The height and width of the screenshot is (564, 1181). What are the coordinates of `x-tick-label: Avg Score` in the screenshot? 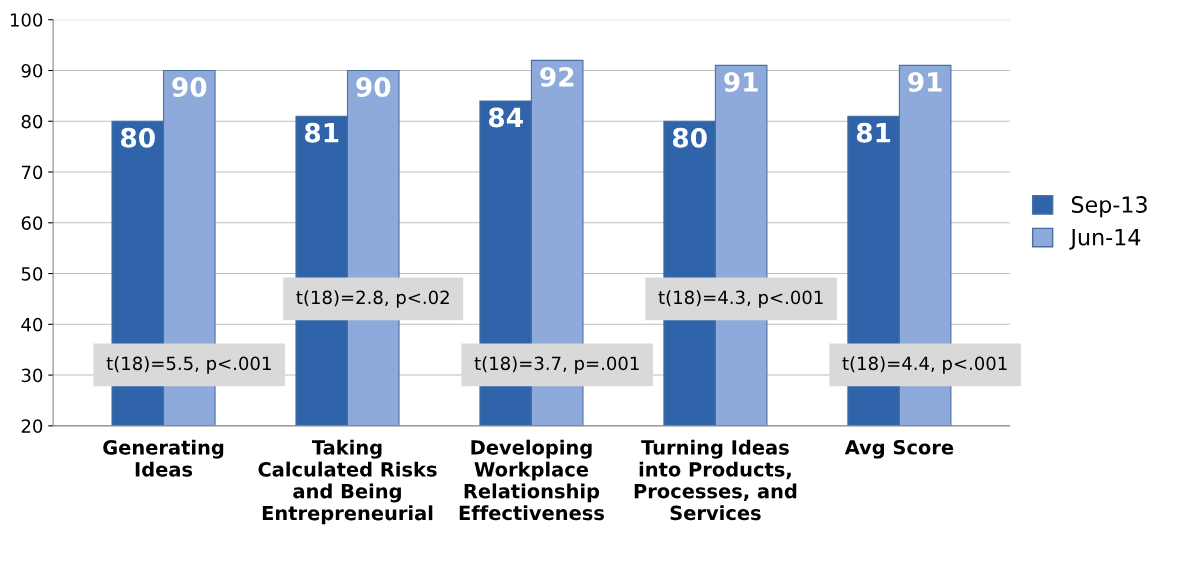 It's located at (899, 449).